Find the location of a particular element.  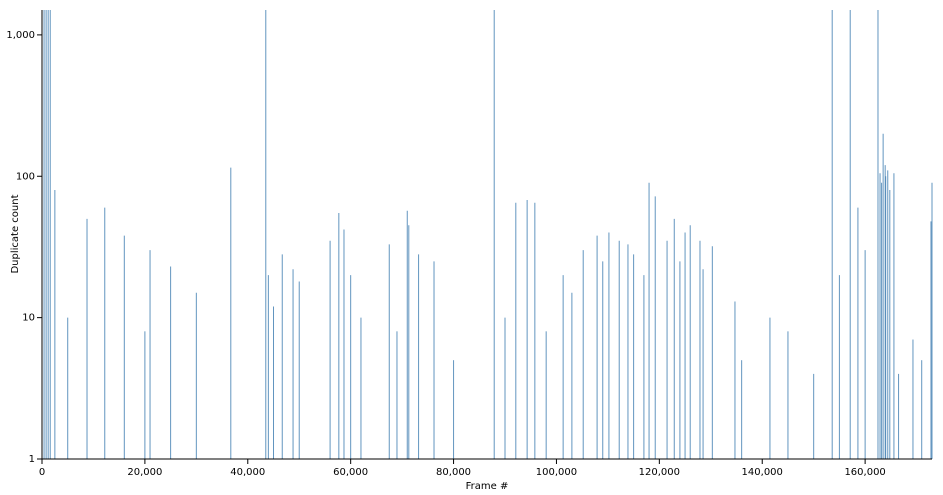

y-tick-label: 1 is located at coordinates (32, 459).